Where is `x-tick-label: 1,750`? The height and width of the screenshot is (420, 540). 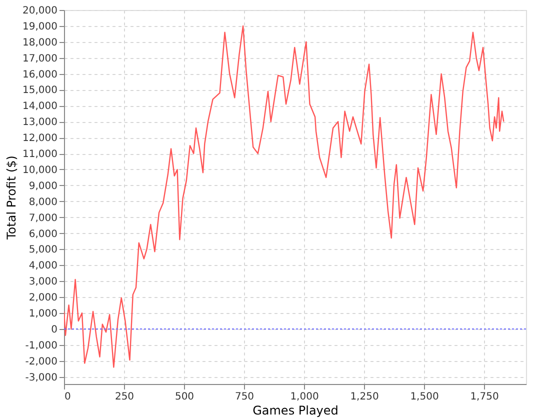 x-tick-label: 1,750 is located at coordinates (484, 397).